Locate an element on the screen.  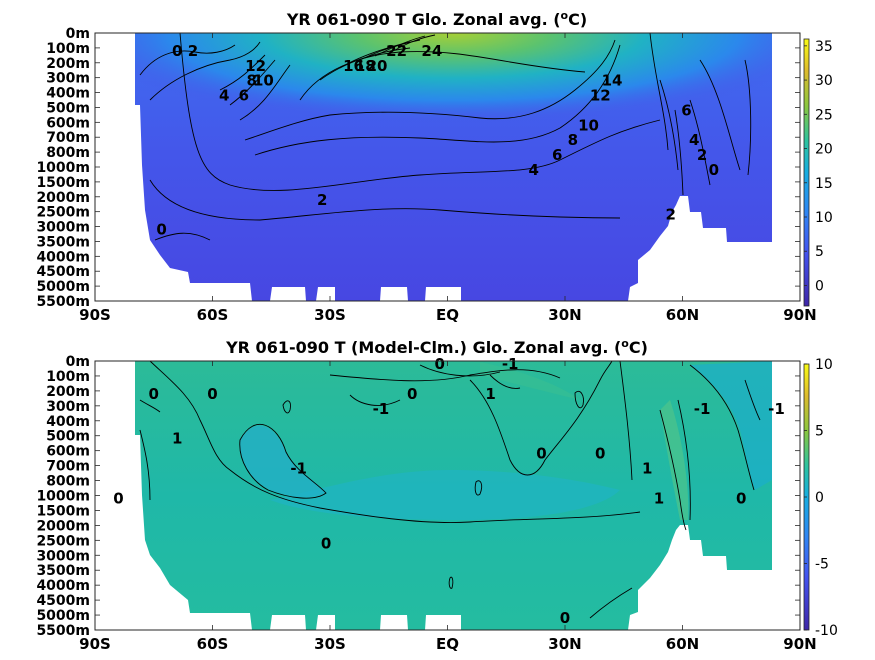
contour-label: 14 is located at coordinates (612, 81).